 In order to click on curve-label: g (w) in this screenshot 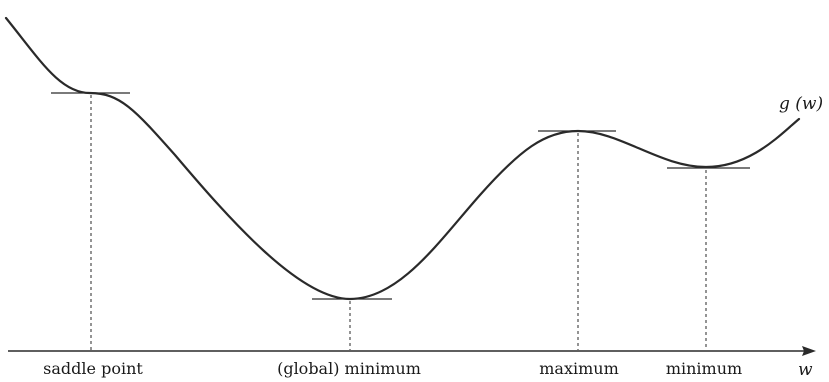, I will do `click(801, 104)`.